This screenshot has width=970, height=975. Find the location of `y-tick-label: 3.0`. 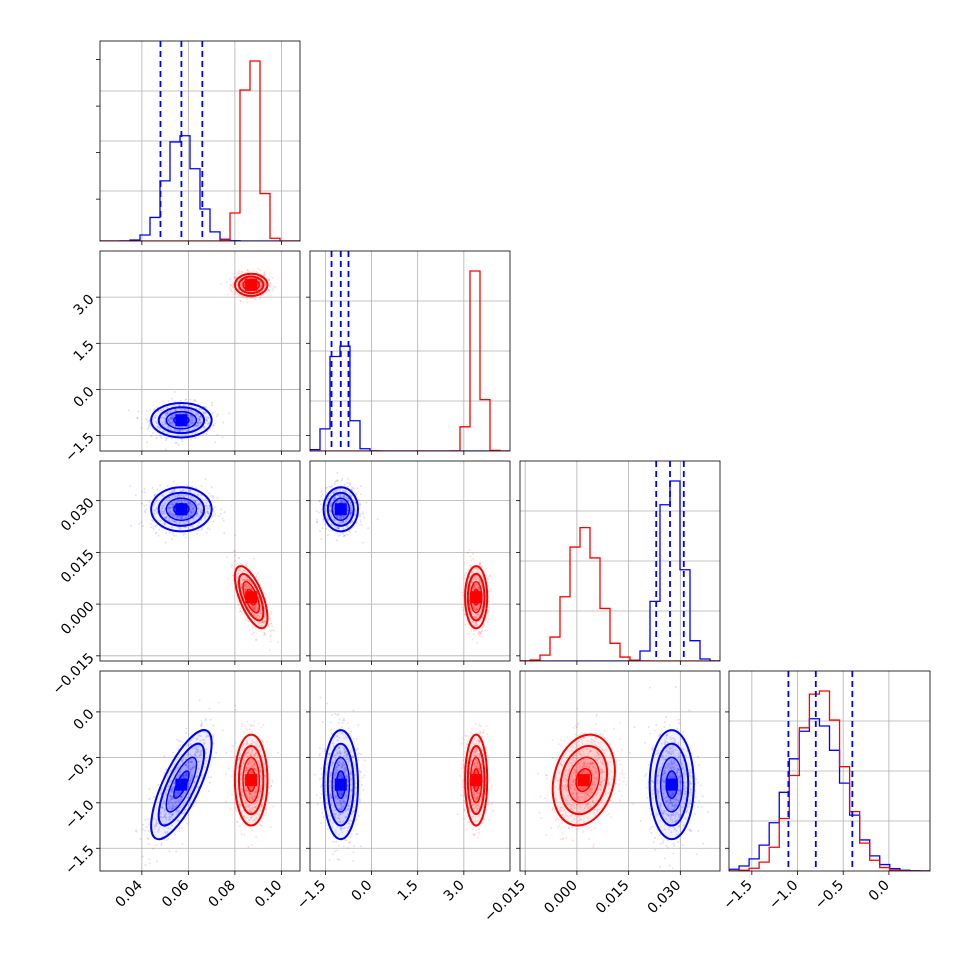

y-tick-label: 3.0 is located at coordinates (84, 304).